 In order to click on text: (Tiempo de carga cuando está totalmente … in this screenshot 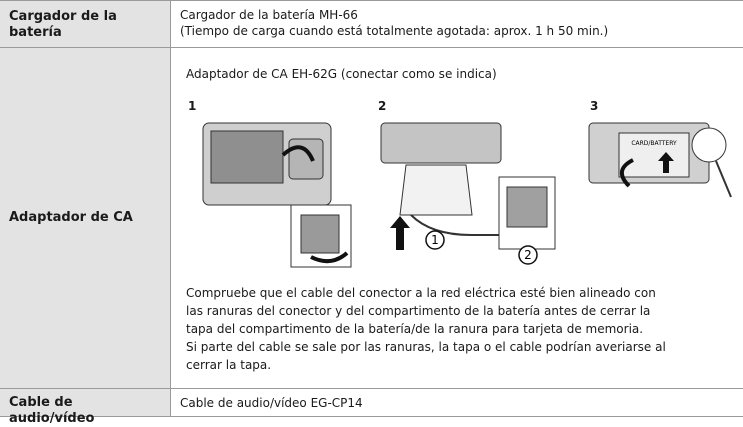, I will do `click(394, 31)`.